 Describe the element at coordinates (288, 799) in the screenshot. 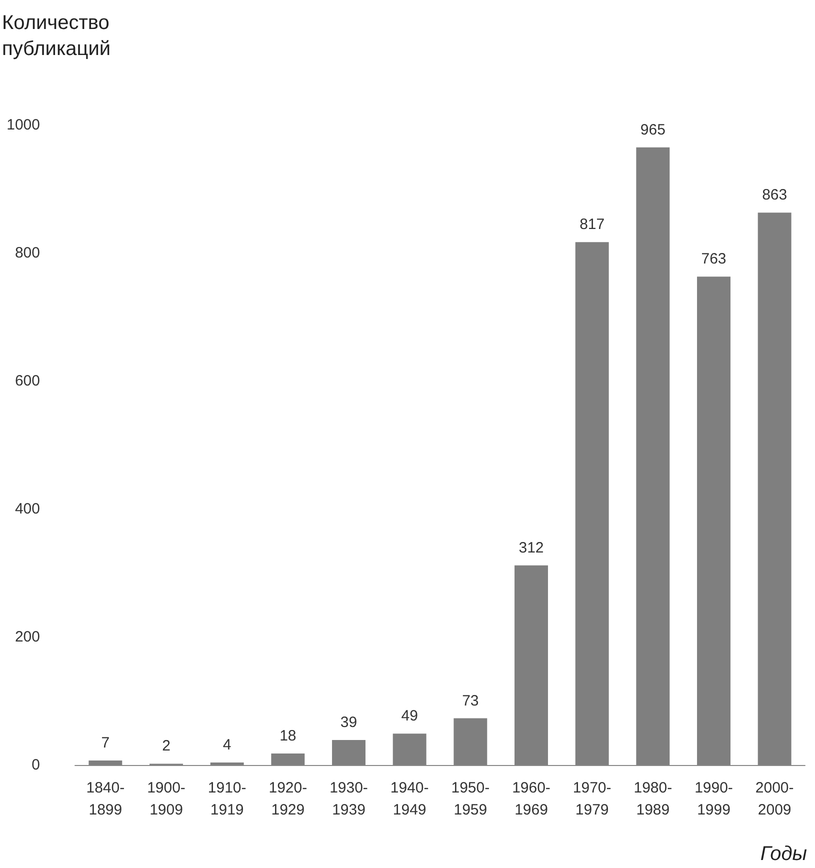

I see `x-tick-label: 1920-1929` at that location.